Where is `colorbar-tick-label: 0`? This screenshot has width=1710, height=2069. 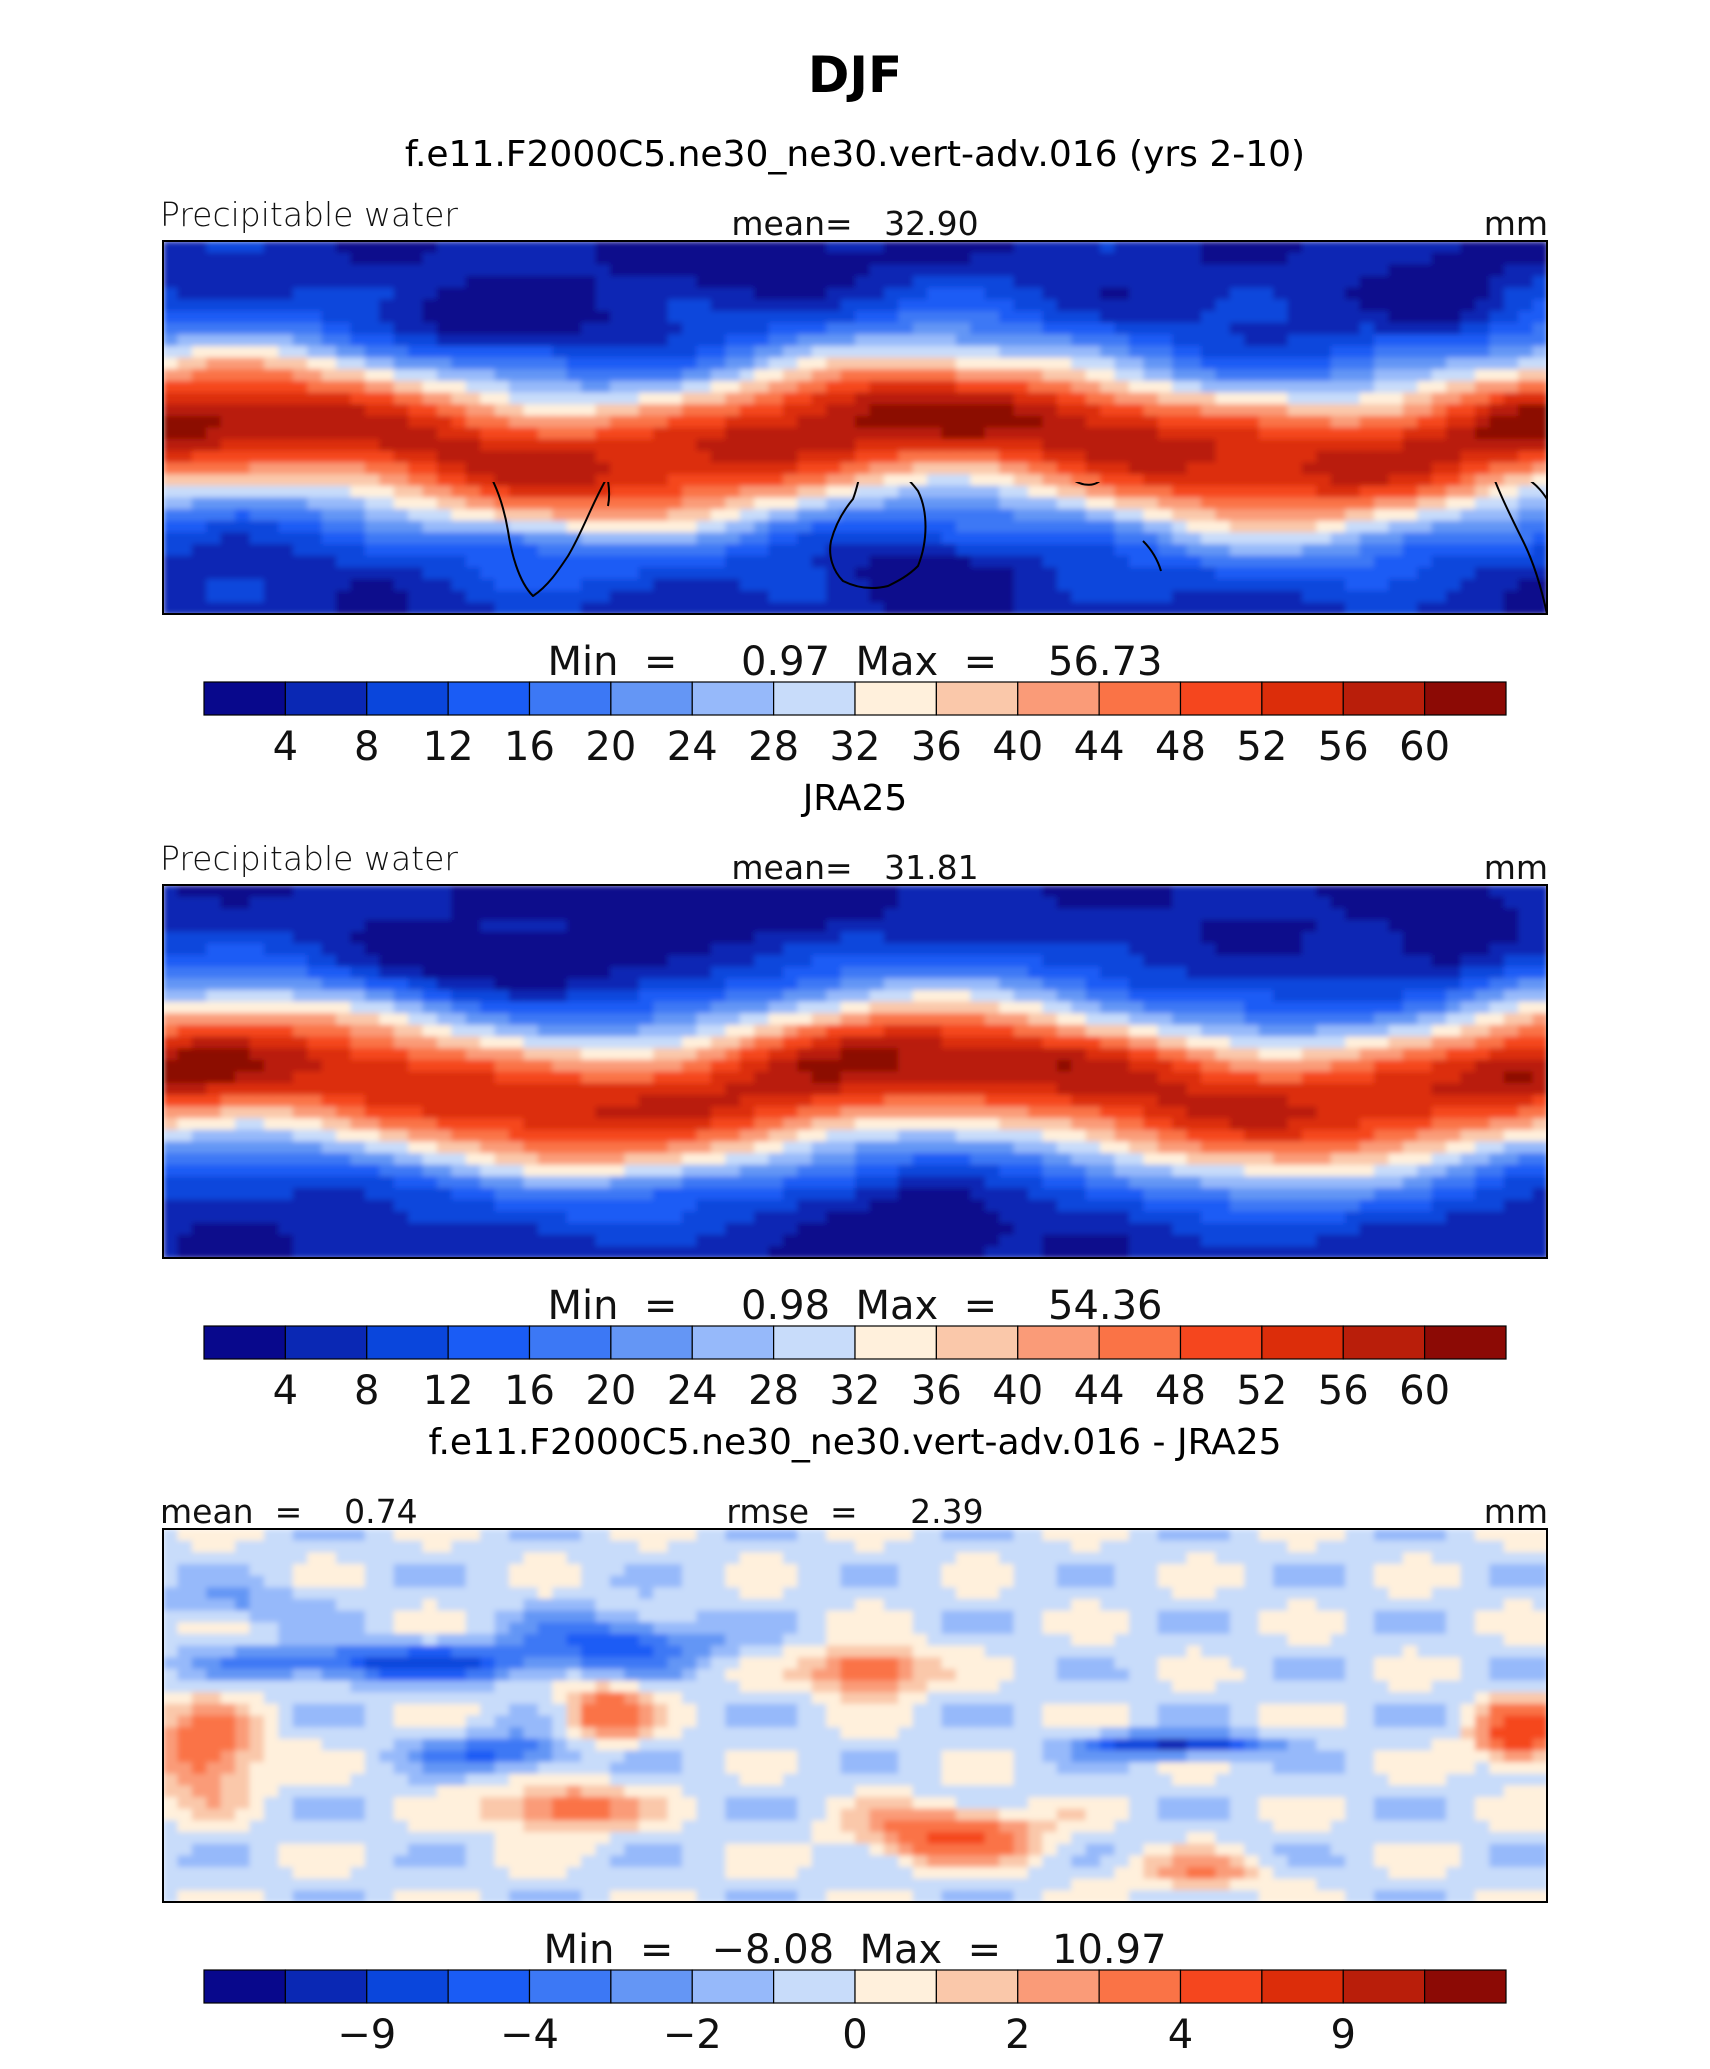 colorbar-tick-label: 0 is located at coordinates (854, 2035).